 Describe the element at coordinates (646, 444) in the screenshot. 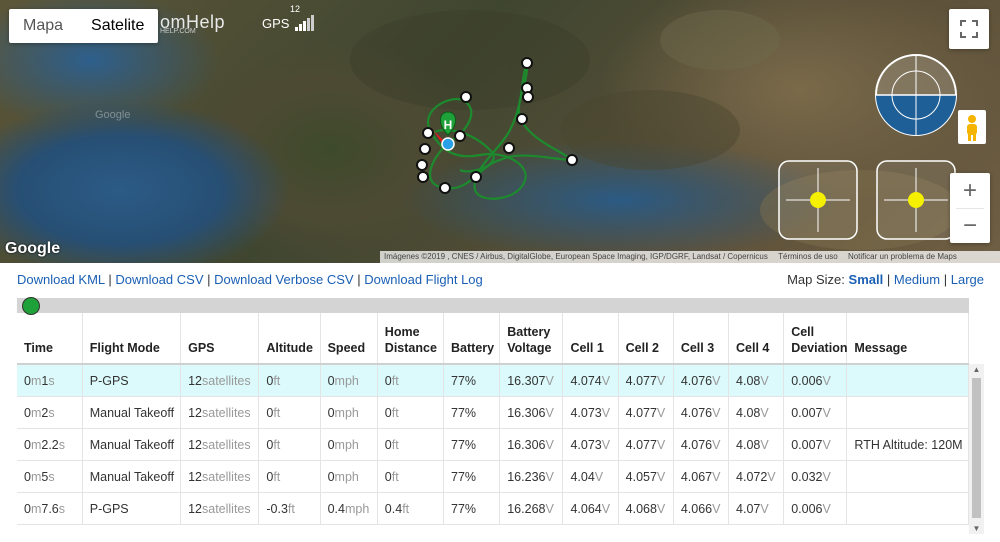

I see `cell-cell-2: 4.077V` at that location.